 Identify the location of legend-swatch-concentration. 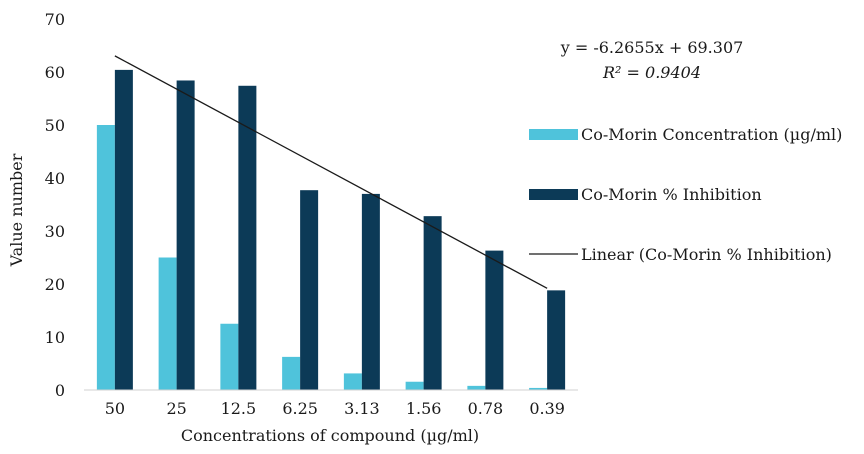
(553, 134).